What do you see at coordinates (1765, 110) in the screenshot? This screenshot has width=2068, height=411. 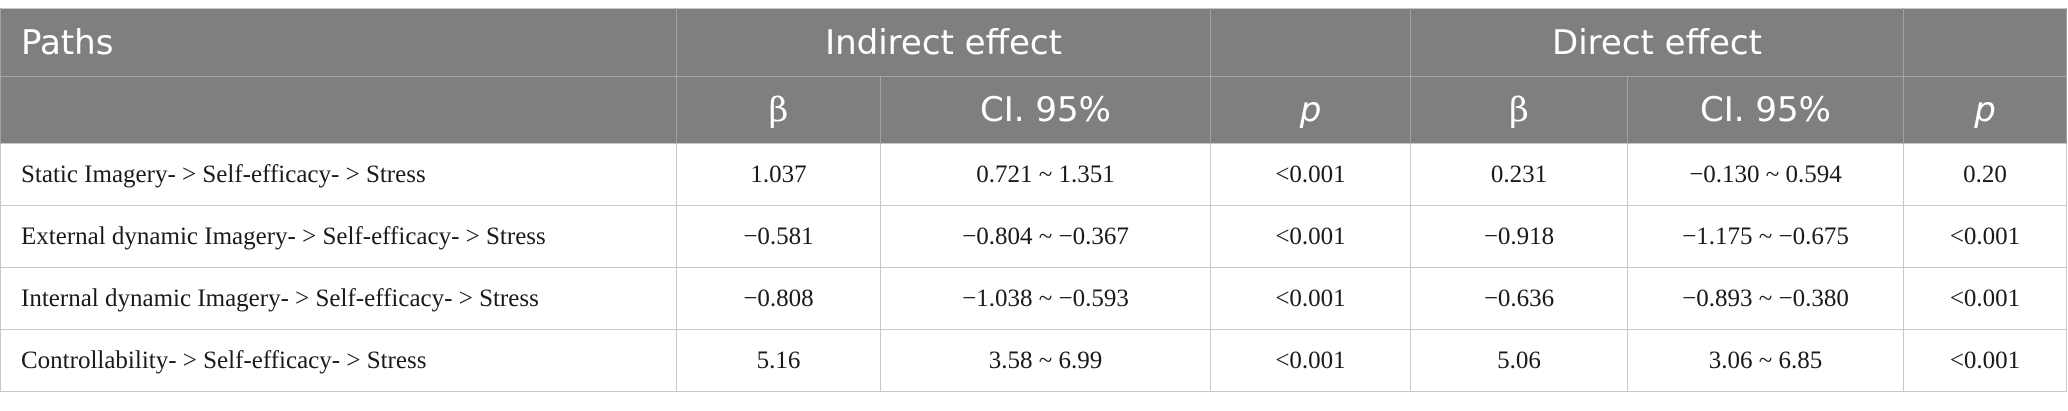 I see `header-direct-ci: CI. 95%` at bounding box center [1765, 110].